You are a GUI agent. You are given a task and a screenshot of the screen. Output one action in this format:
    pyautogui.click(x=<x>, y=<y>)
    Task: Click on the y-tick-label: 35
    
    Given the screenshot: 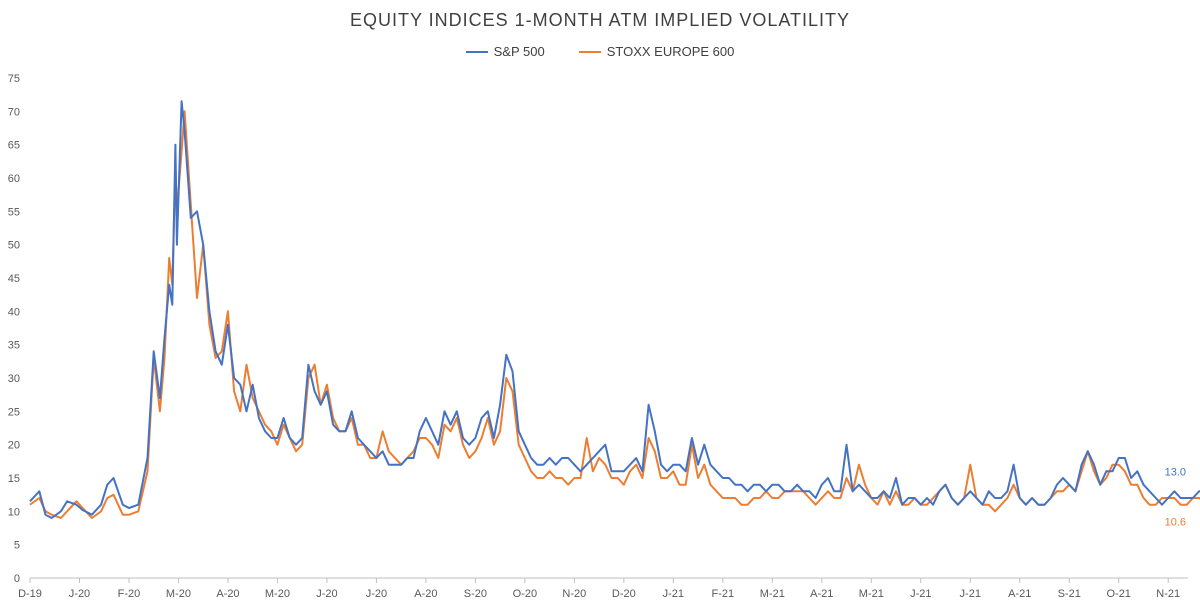 What is the action you would take?
    pyautogui.click(x=14, y=346)
    